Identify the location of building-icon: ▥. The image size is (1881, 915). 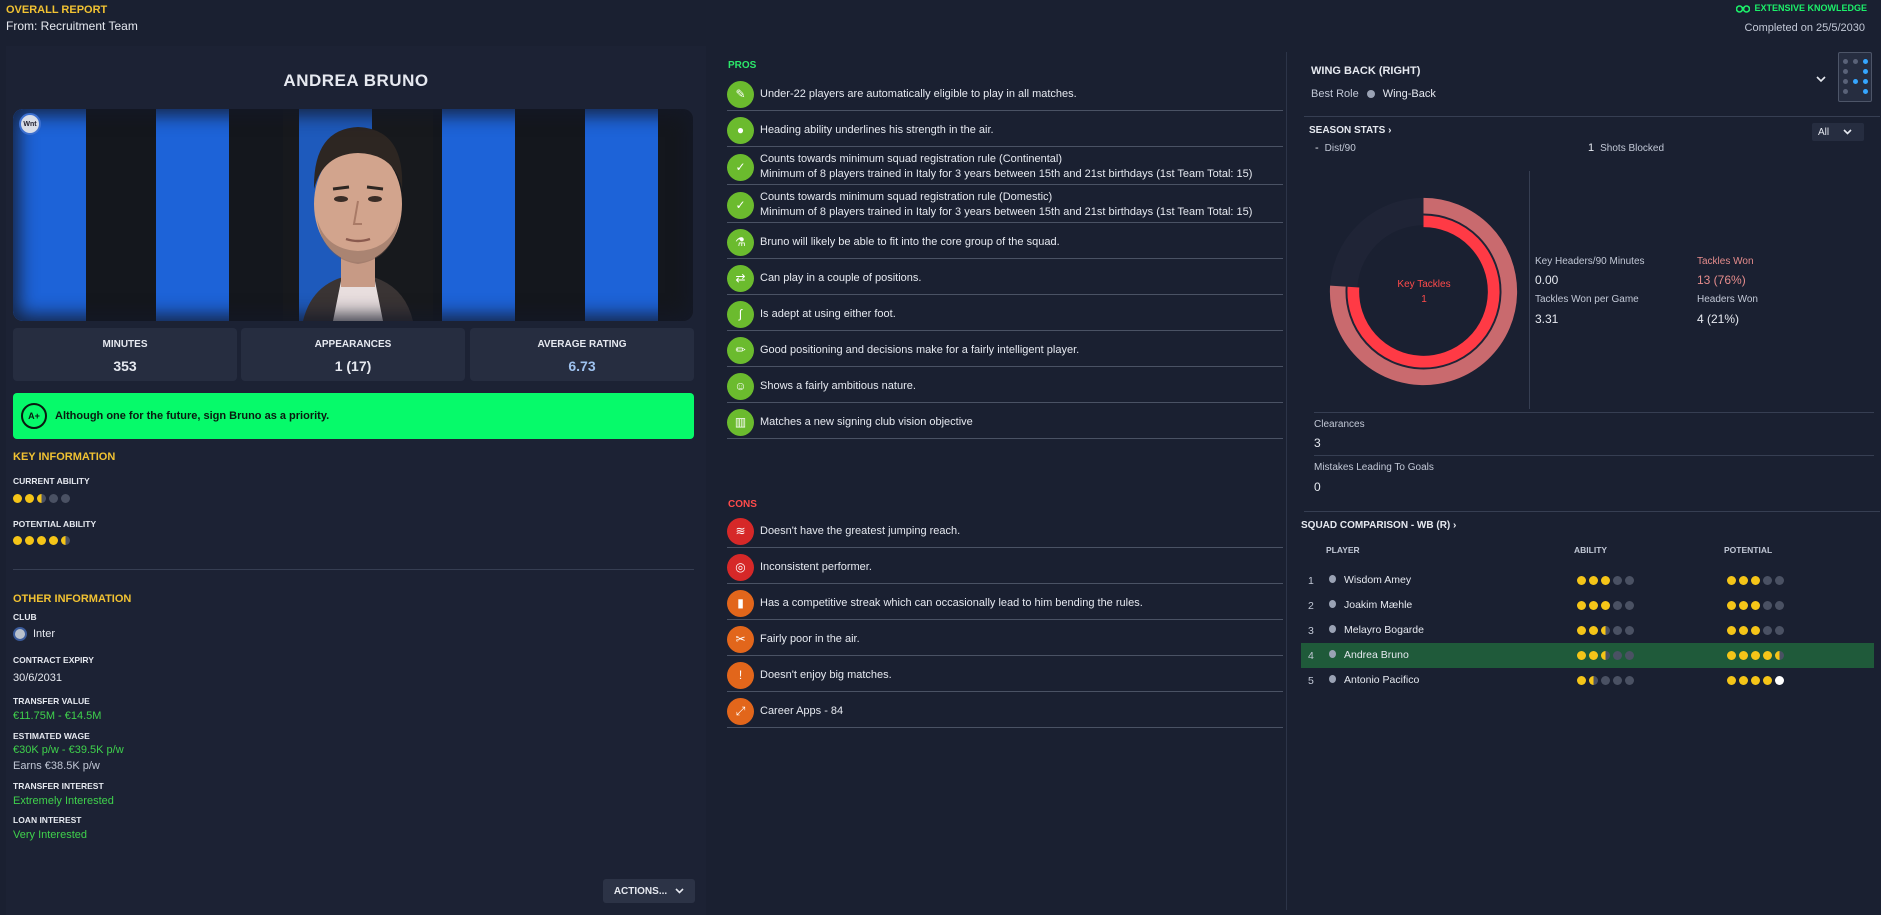
(740, 422).